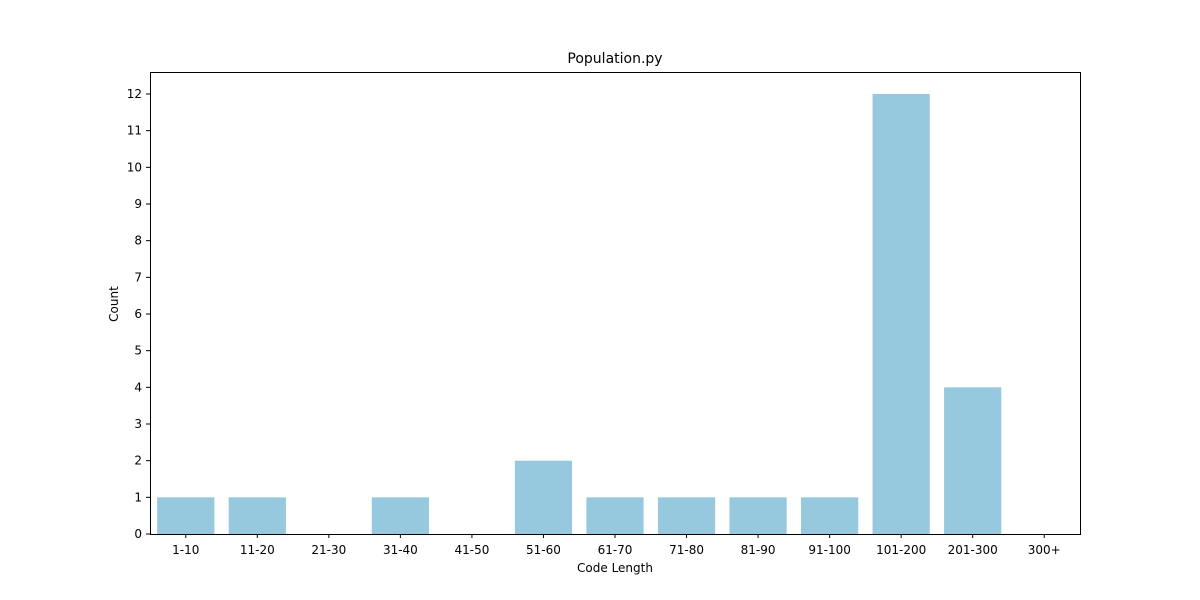  What do you see at coordinates (1044, 550) in the screenshot?
I see `x-tick-label-300+: 300+` at bounding box center [1044, 550].